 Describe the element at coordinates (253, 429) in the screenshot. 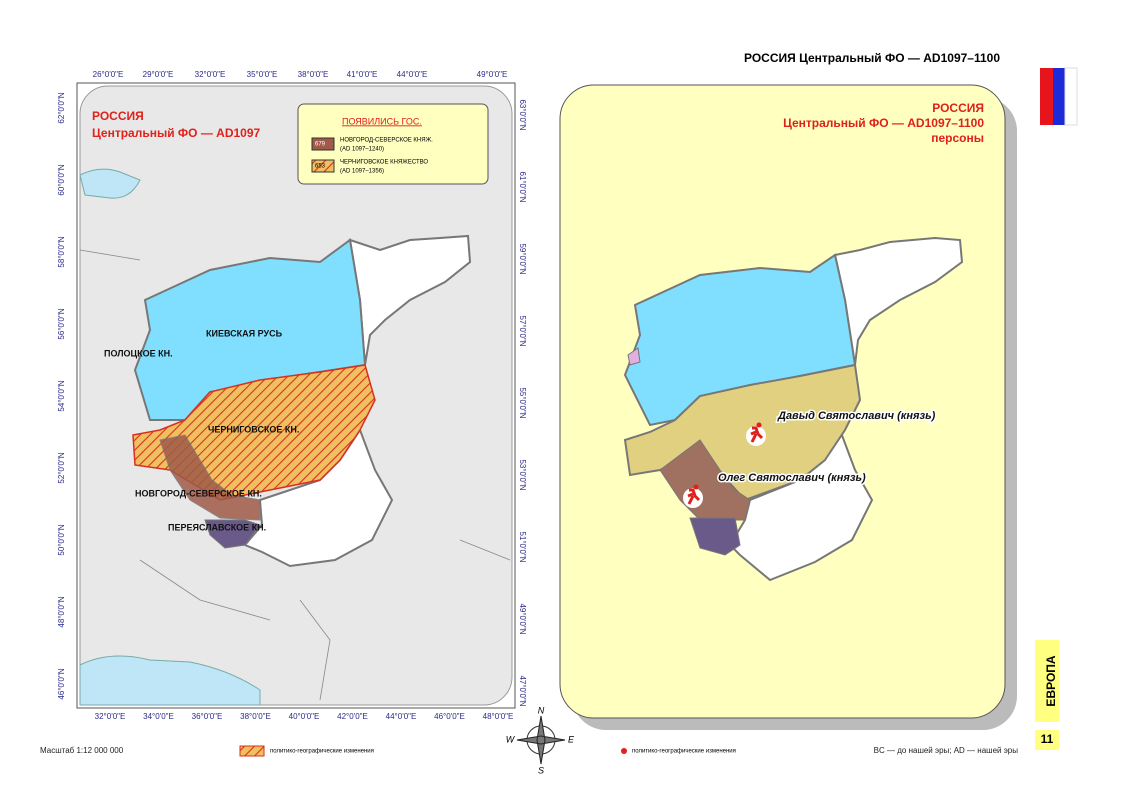

I see `region-label: ЧЕРНИГОВСКОЕ КН.` at that location.